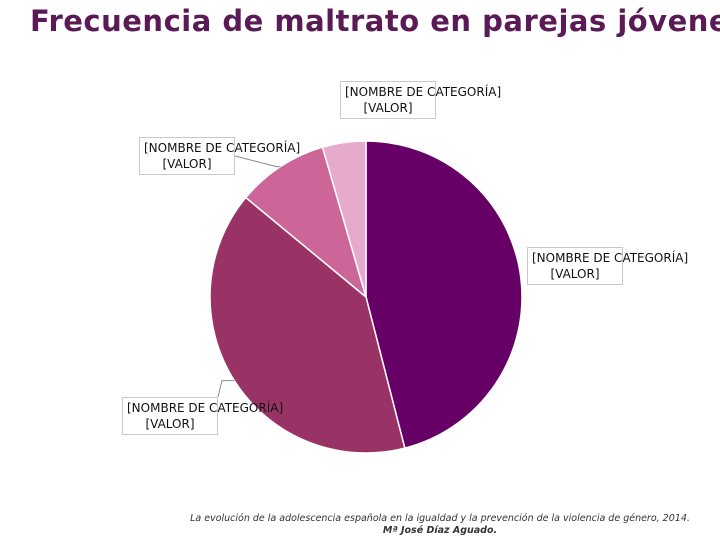 The image size is (720, 540). I want to click on slice-label-1: [NOMBRE DE CATEGORÍA] [VALOR], so click(608, 266).